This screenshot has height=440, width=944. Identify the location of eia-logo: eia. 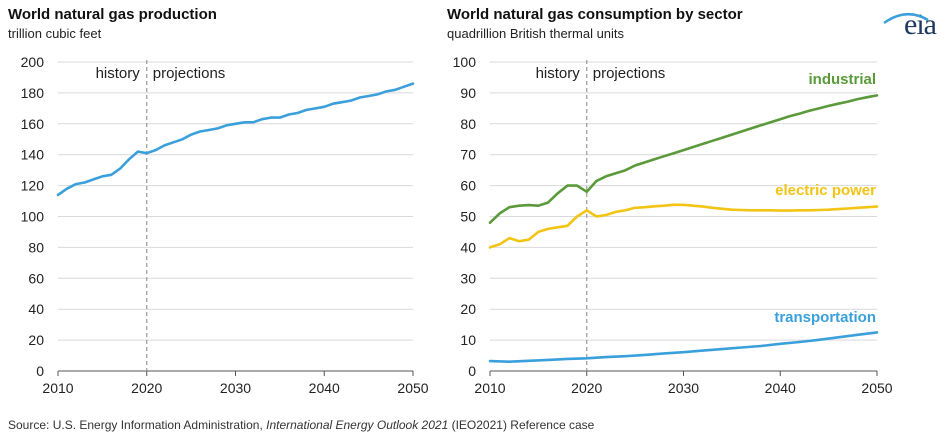
(910, 25).